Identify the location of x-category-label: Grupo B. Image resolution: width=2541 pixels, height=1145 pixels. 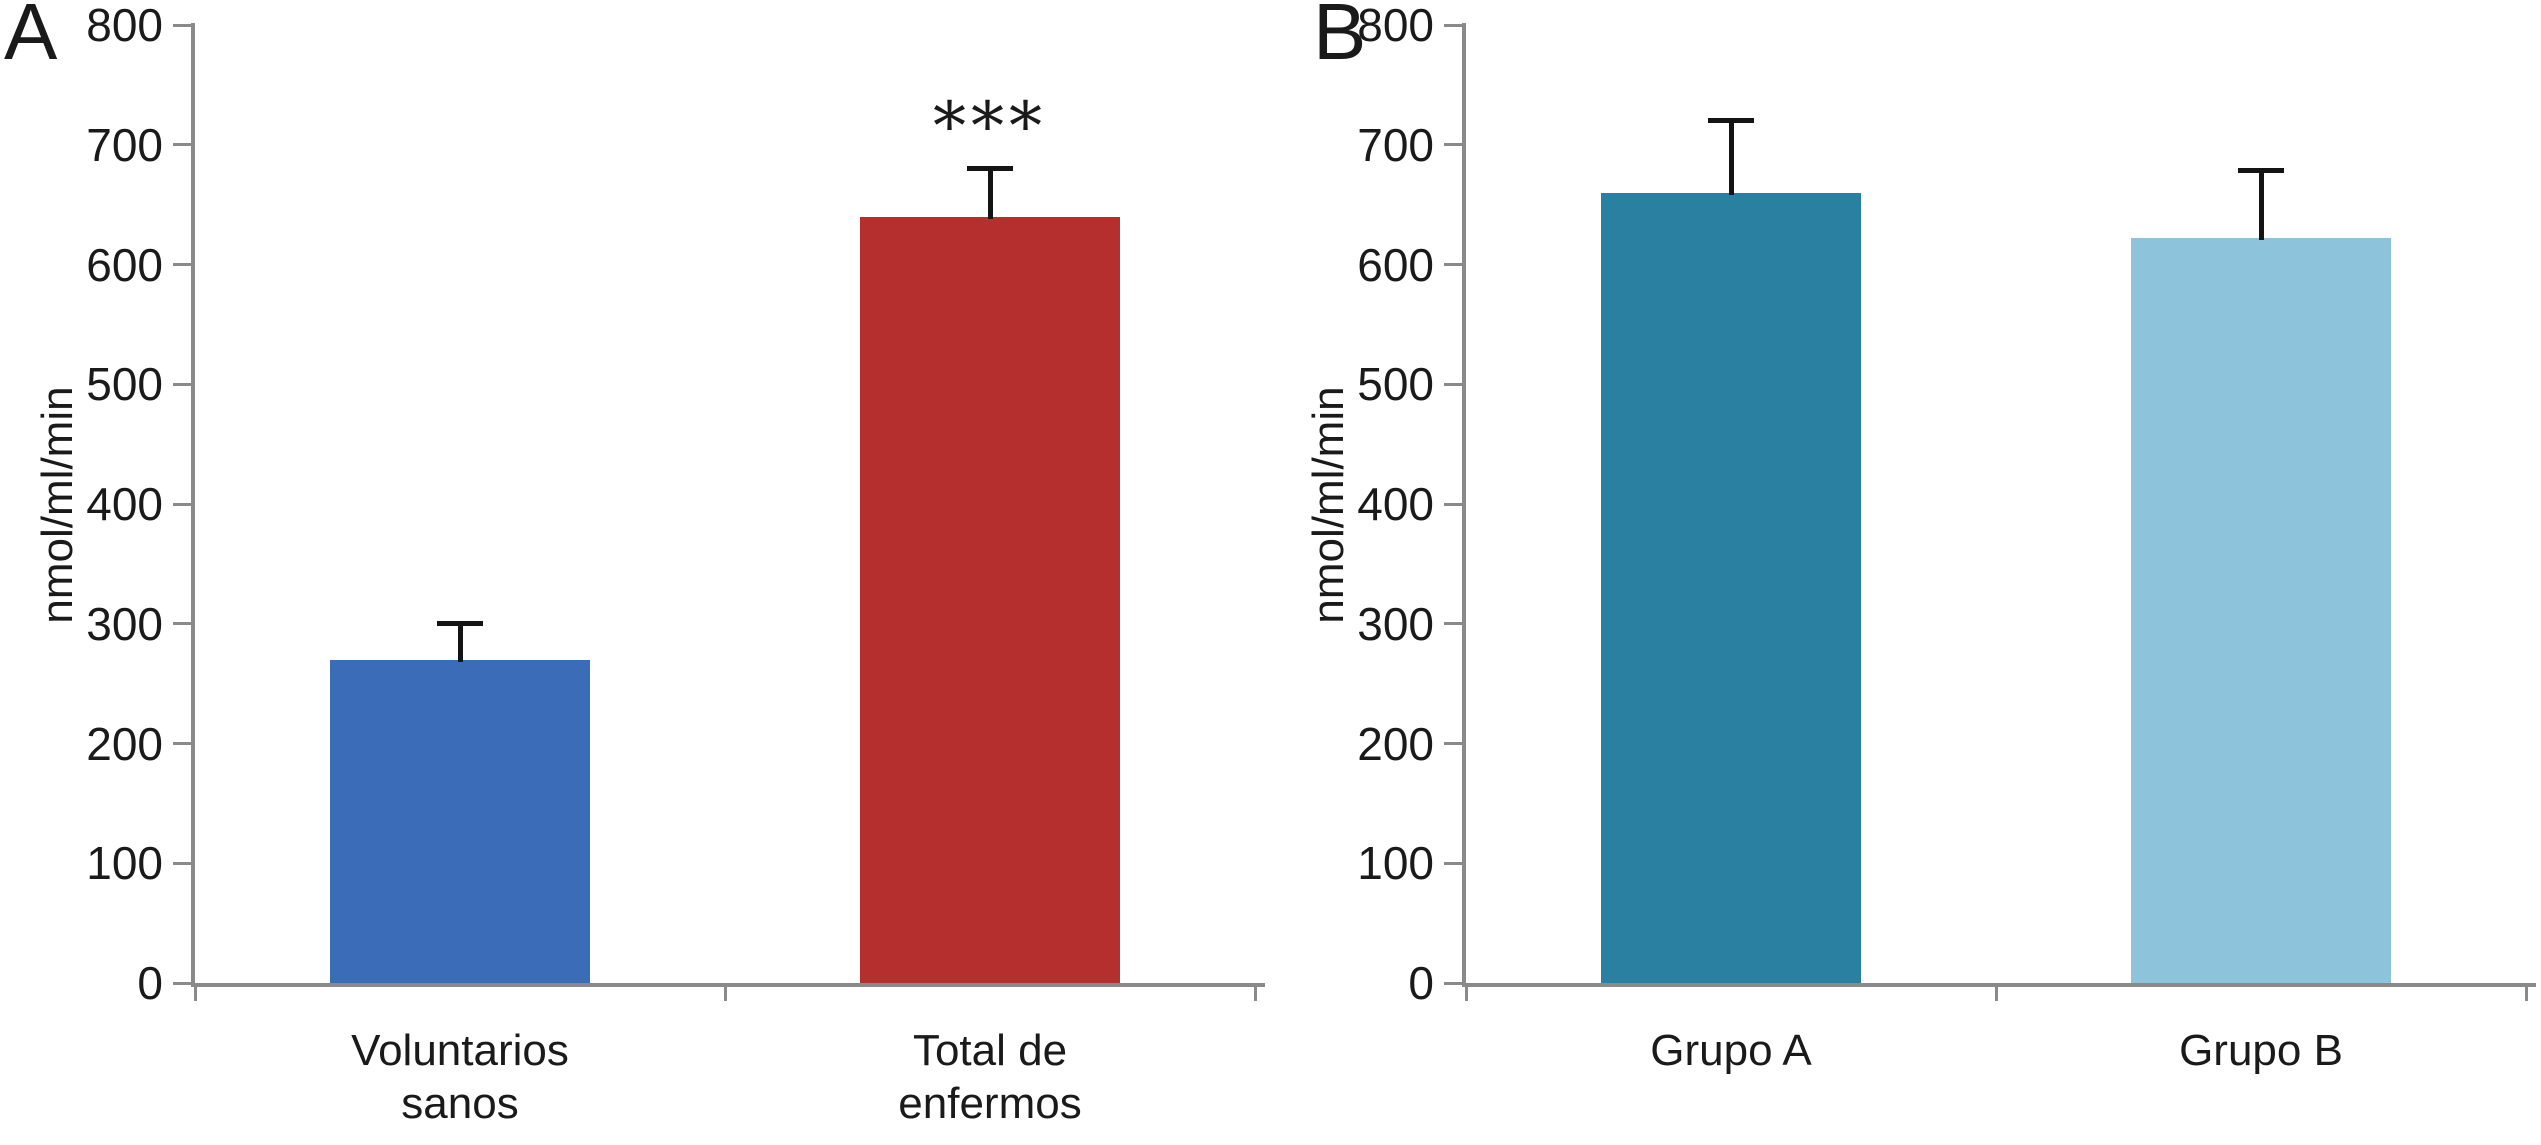
(2261, 1051).